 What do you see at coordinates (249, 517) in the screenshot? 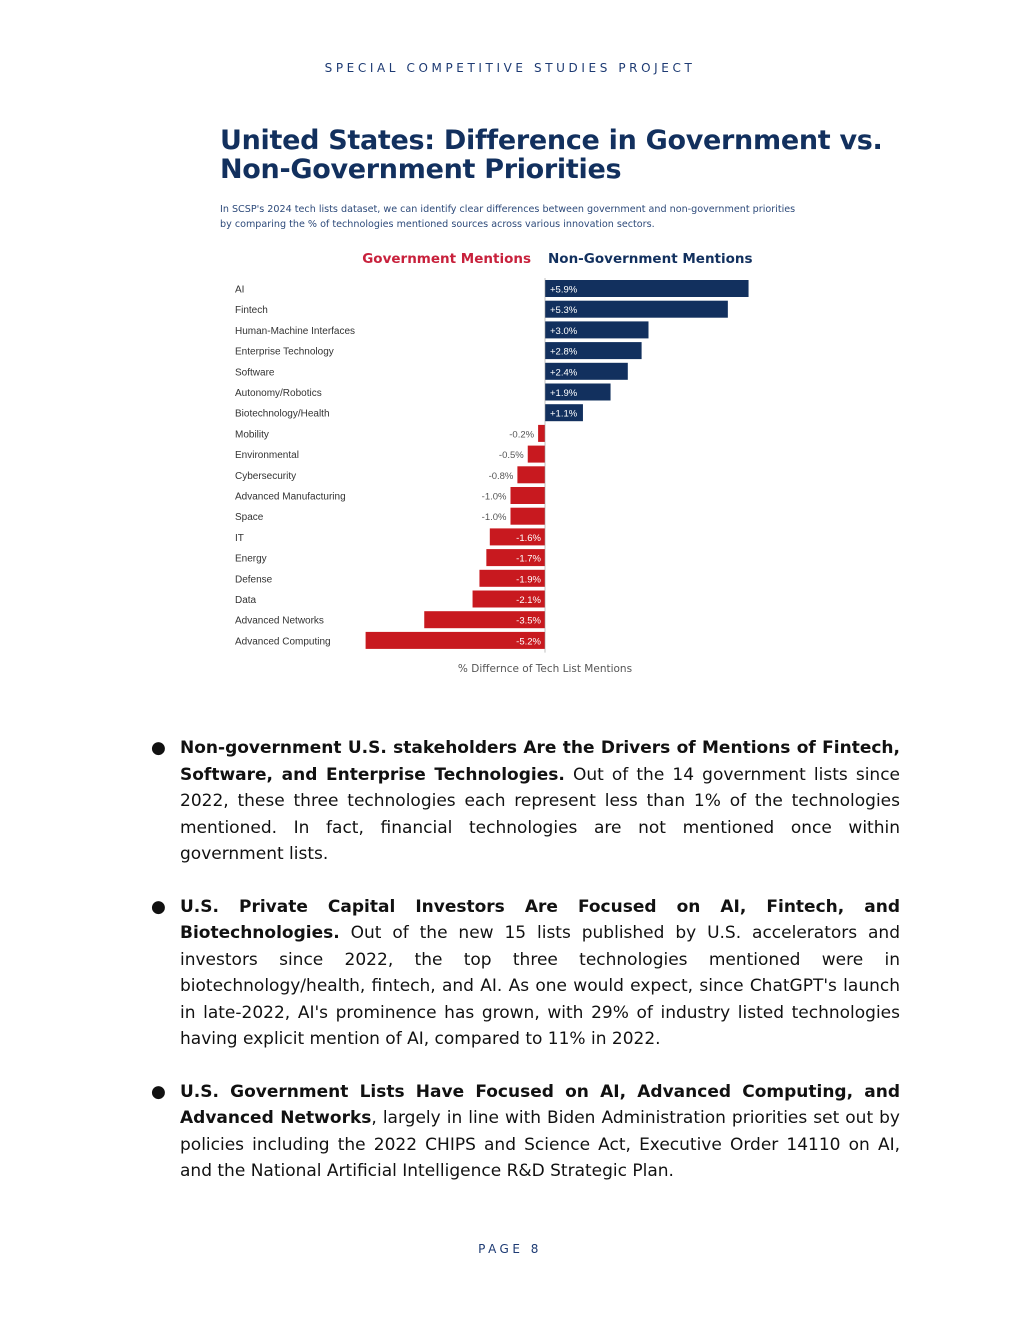
I see `category-label: Space` at bounding box center [249, 517].